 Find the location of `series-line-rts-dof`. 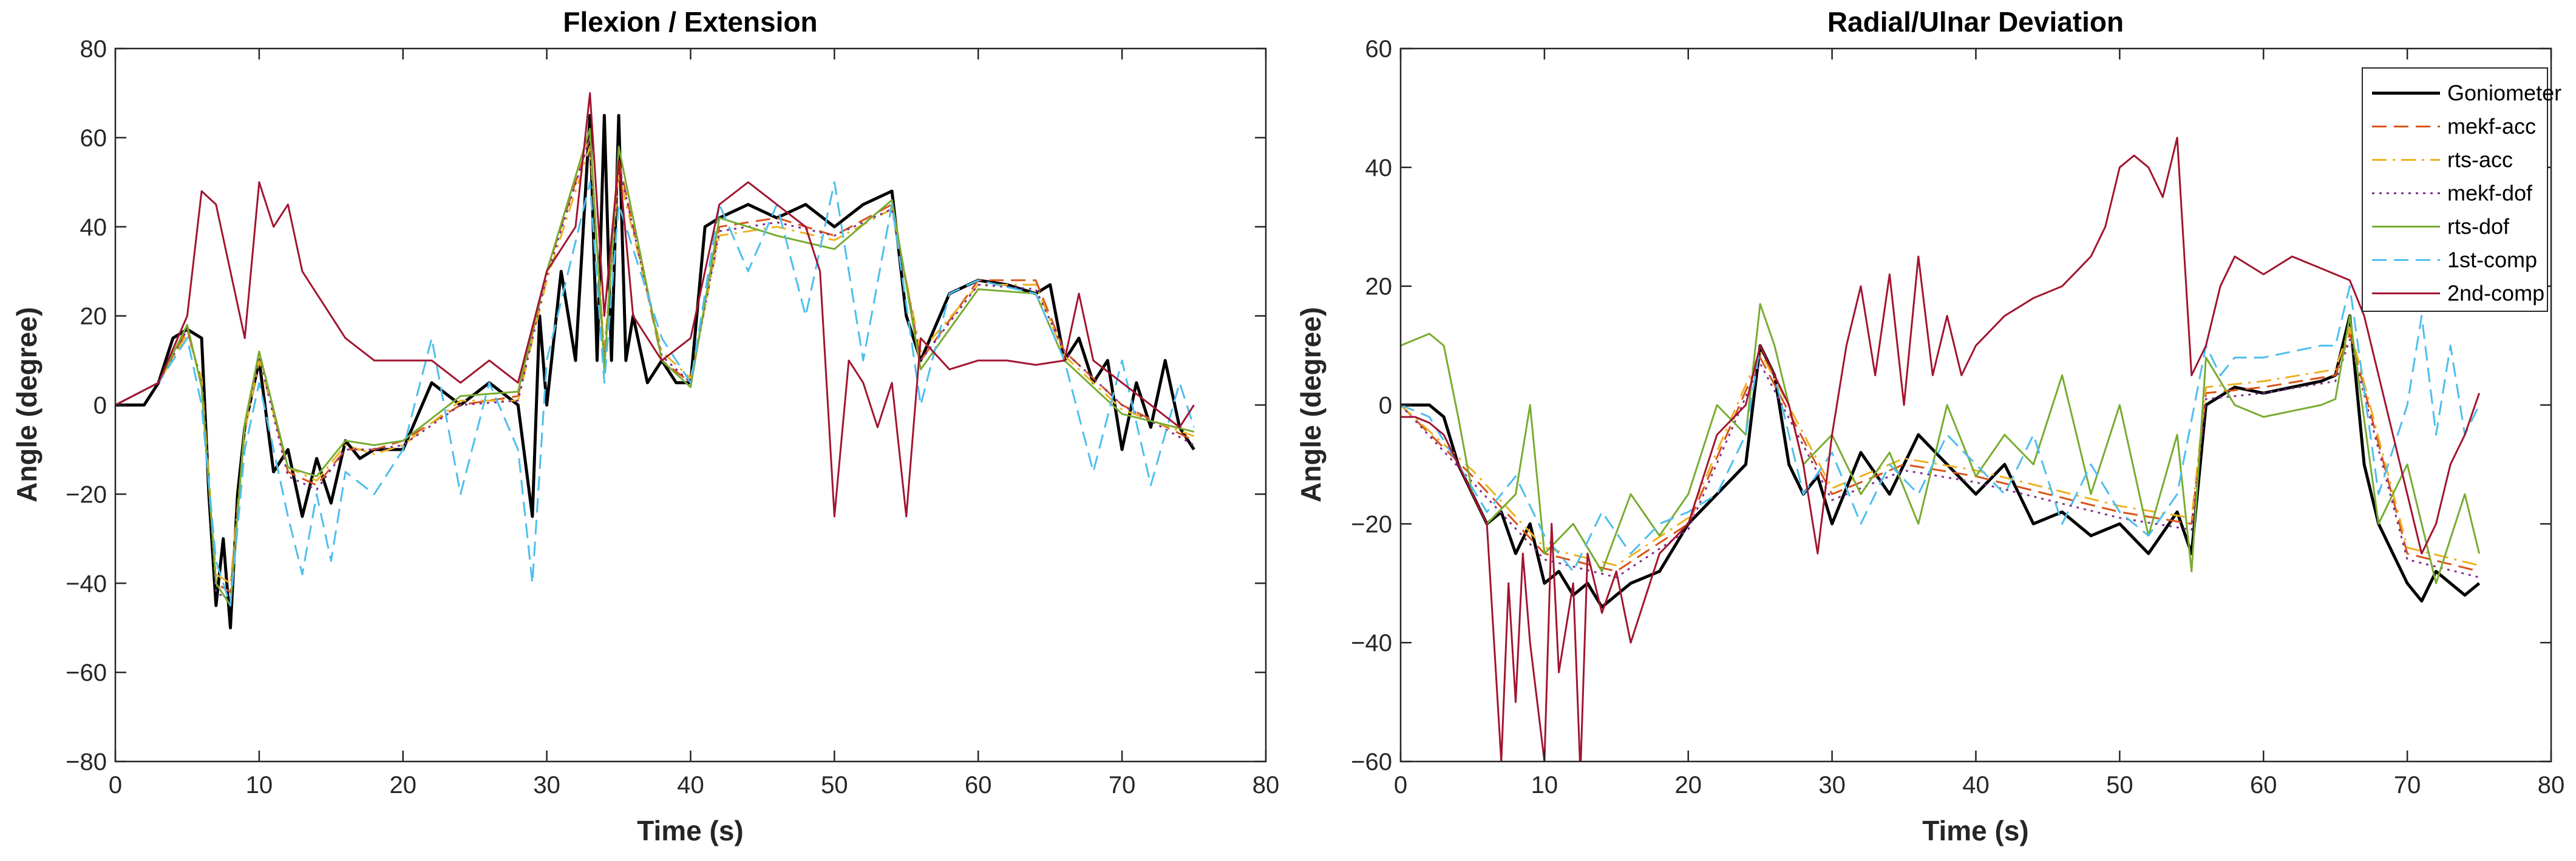

series-line-rts-dof is located at coordinates (1941, 443).